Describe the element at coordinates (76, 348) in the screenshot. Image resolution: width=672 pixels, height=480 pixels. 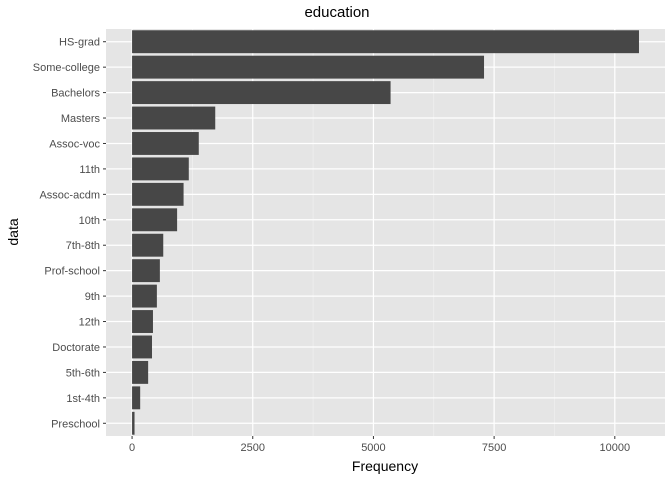
I see `y-tick-label: Doctorate` at that location.